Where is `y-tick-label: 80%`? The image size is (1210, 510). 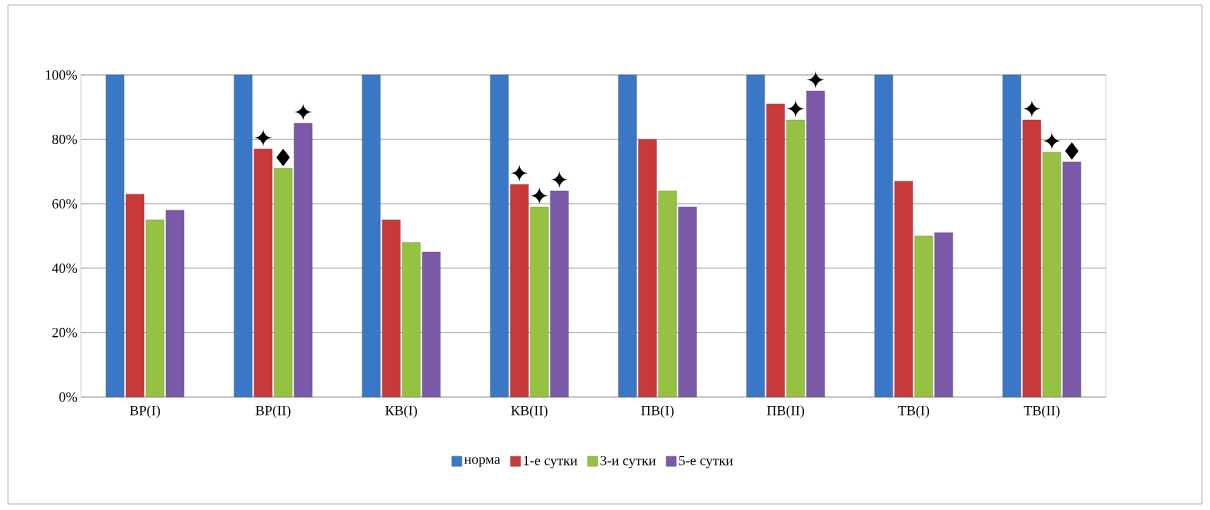
y-tick-label: 80% is located at coordinates (64, 139).